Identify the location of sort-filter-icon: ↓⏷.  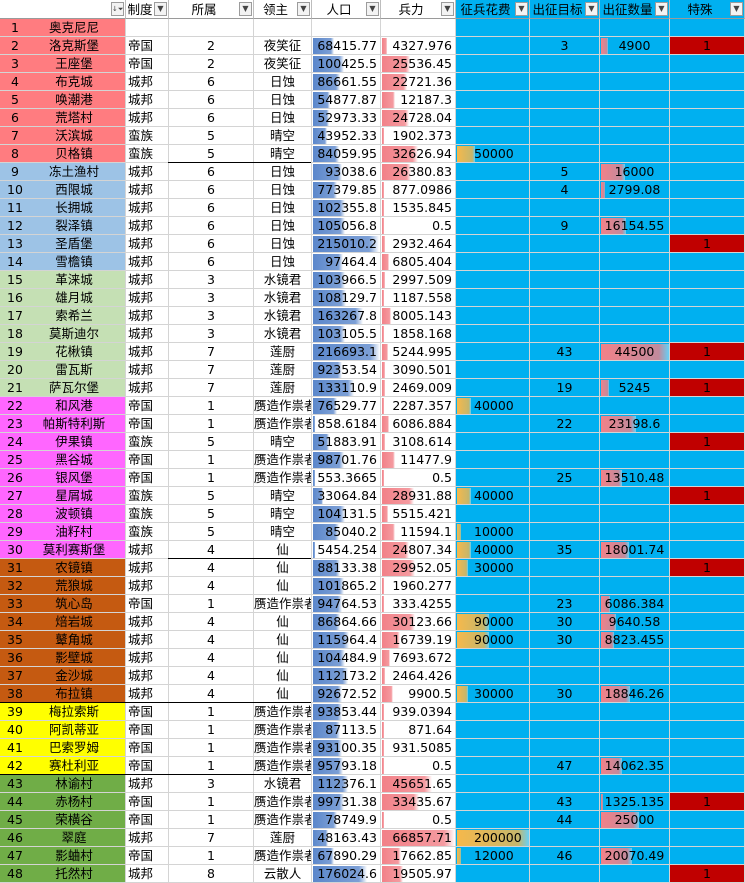
(117, 9).